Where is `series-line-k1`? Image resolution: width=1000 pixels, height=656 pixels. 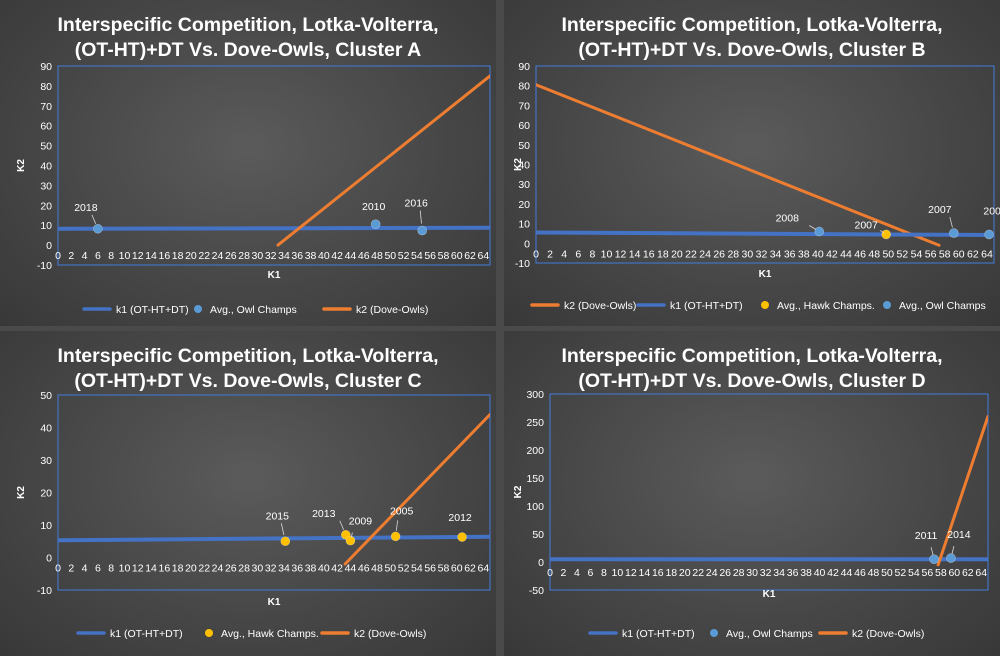 series-line-k1 is located at coordinates (765, 234).